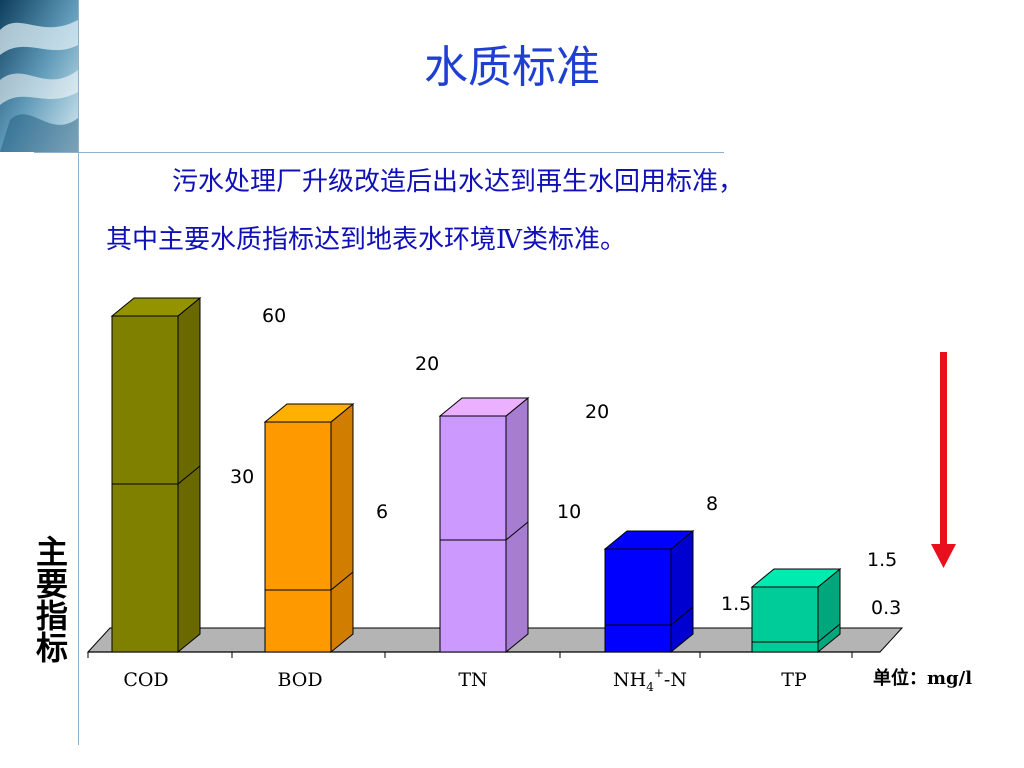 The height and width of the screenshot is (768, 1024). I want to click on x-tick-label: BOD, so click(299, 680).